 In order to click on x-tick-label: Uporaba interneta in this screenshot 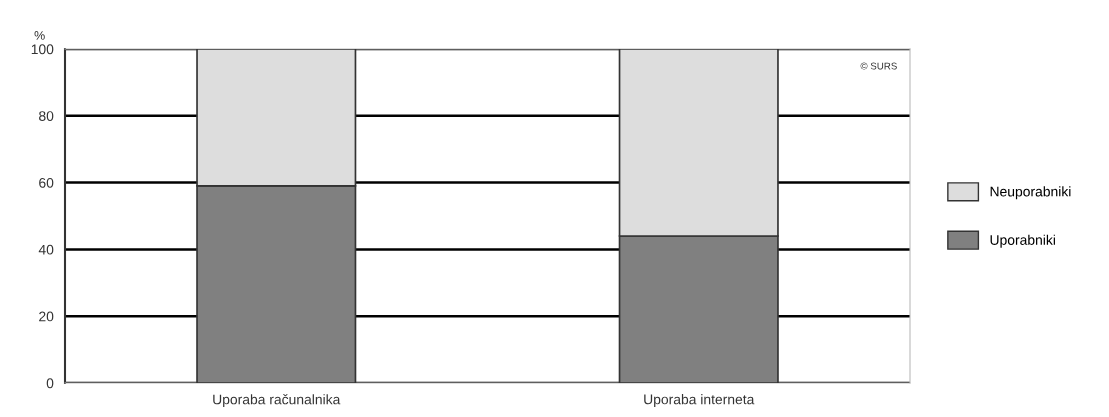, I will do `click(699, 401)`.